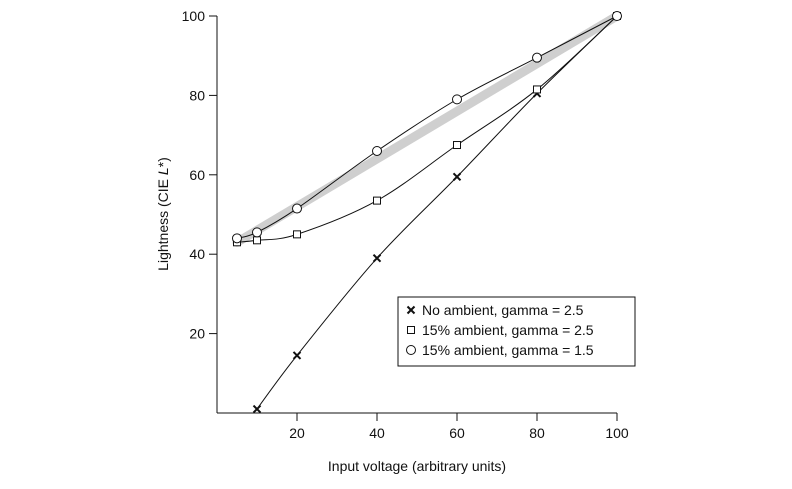  What do you see at coordinates (508, 350) in the screenshot?
I see `legend-label: 15% ambient, gamma = 1.5` at bounding box center [508, 350].